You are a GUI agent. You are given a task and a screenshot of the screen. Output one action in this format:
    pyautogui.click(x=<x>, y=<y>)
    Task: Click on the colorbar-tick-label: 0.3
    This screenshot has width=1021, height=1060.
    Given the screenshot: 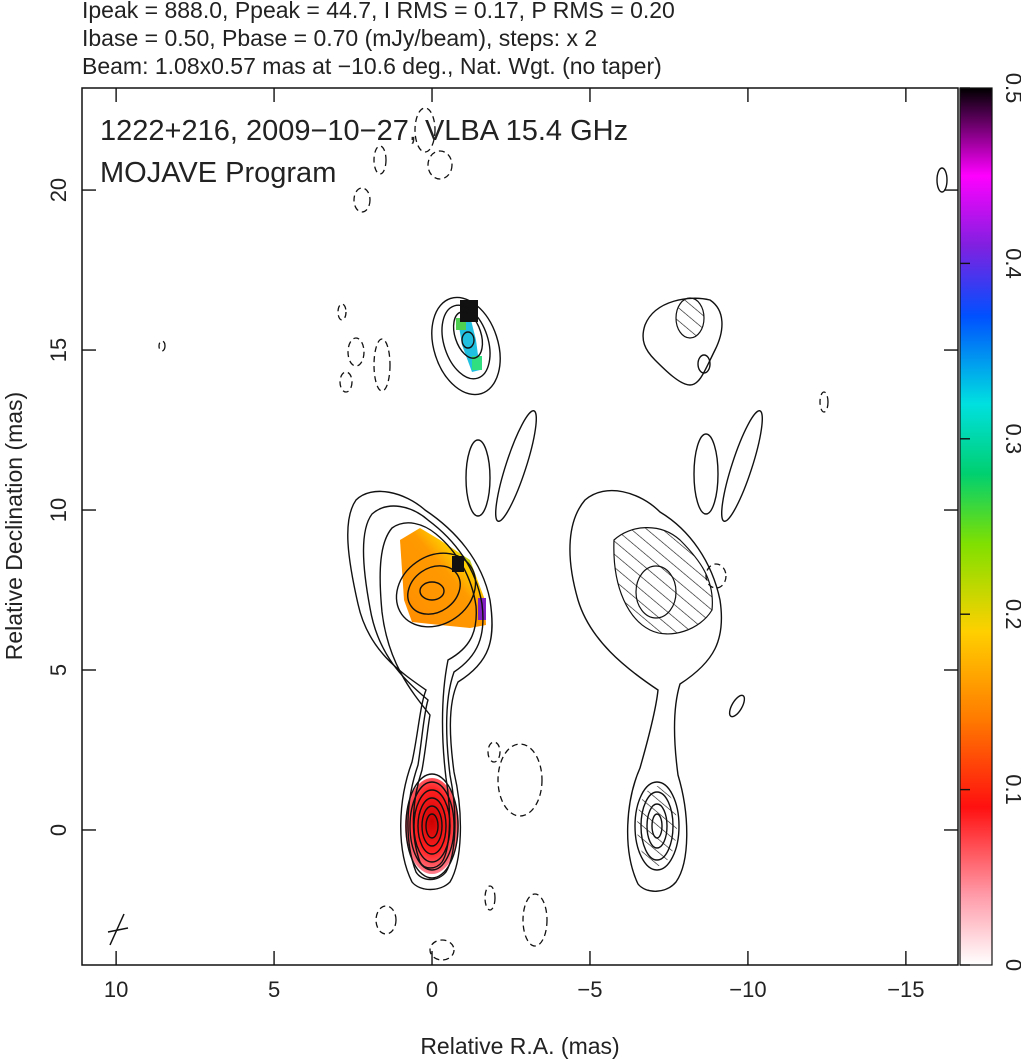 What is the action you would take?
    pyautogui.click(x=1011, y=439)
    